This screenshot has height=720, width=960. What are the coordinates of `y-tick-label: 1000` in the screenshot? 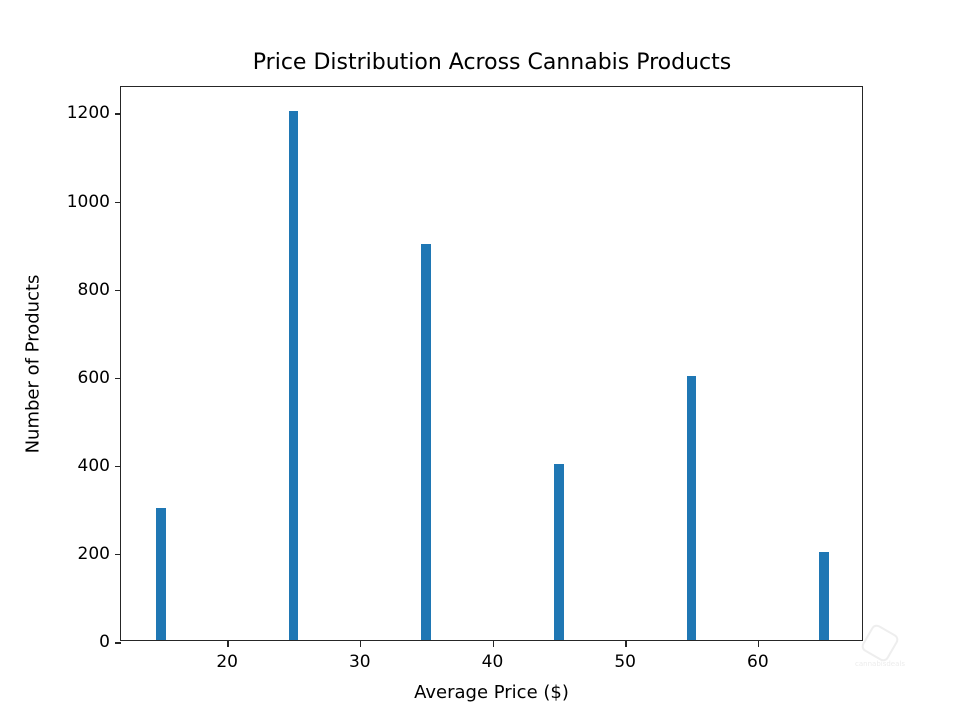 It's located at (88, 201).